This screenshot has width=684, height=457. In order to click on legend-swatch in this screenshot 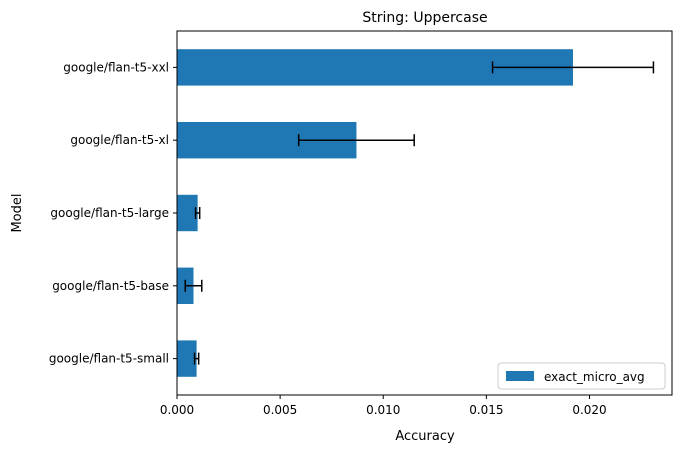, I will do `click(520, 376)`.